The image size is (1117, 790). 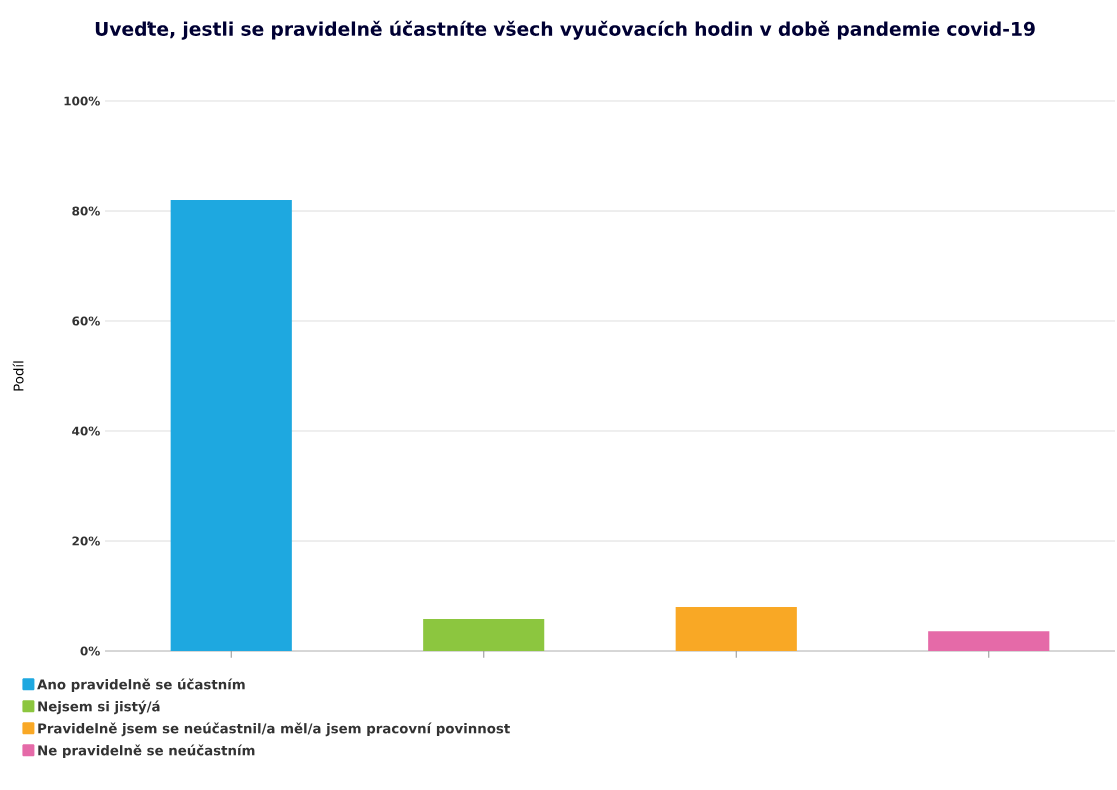 I want to click on legend-label: Pravidelně jsem se neúčastnil/a měl/a jsem pracovní povinnost, so click(x=274, y=729).